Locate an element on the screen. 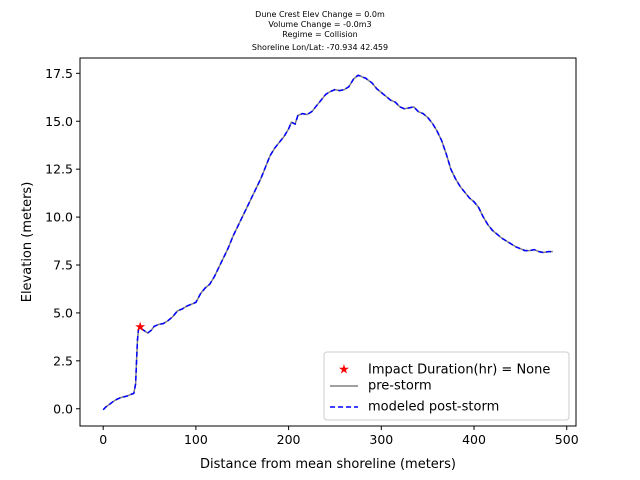 Image resolution: width=640 pixels, height=480 pixels. x-tick-label: 500 is located at coordinates (567, 439).